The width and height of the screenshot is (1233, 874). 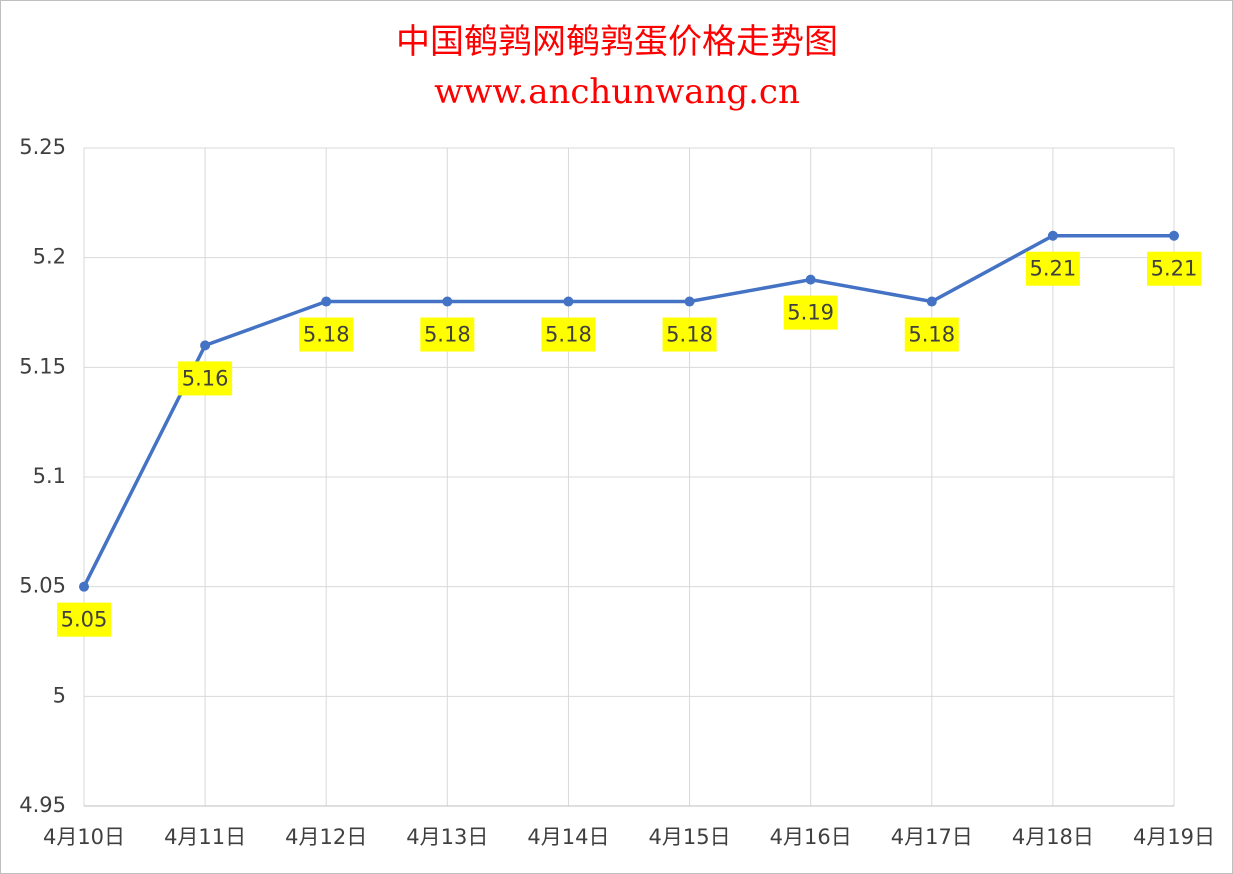 What do you see at coordinates (59, 695) in the screenshot?
I see `y-tick-label: 5` at bounding box center [59, 695].